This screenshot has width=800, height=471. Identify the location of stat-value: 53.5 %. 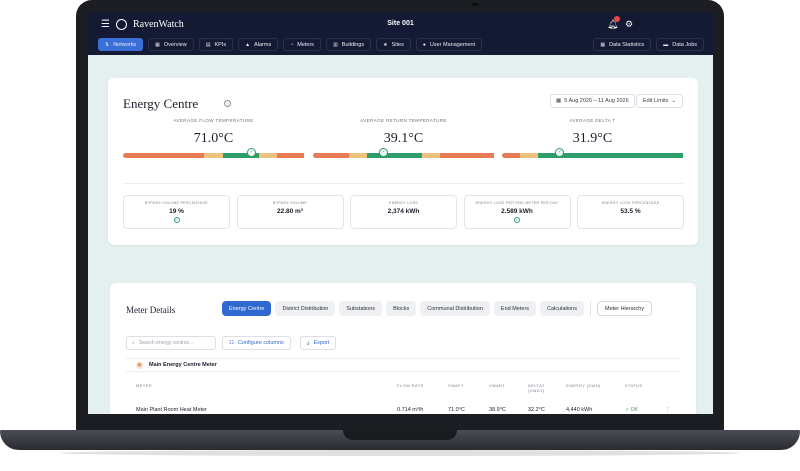
(630, 211).